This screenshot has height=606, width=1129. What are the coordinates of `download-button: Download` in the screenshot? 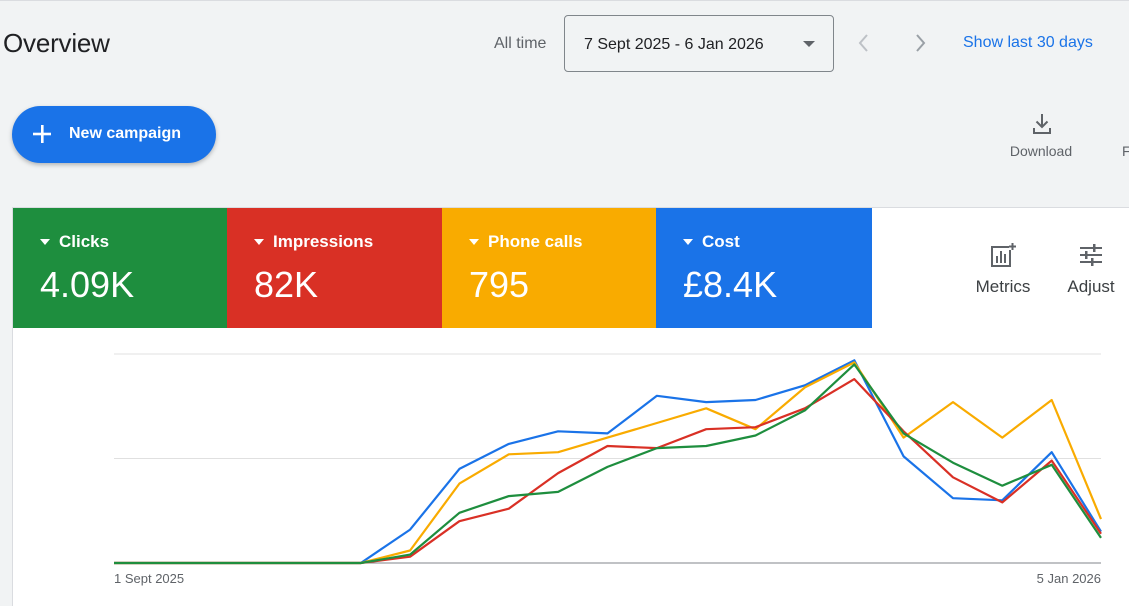 It's located at (1041, 138).